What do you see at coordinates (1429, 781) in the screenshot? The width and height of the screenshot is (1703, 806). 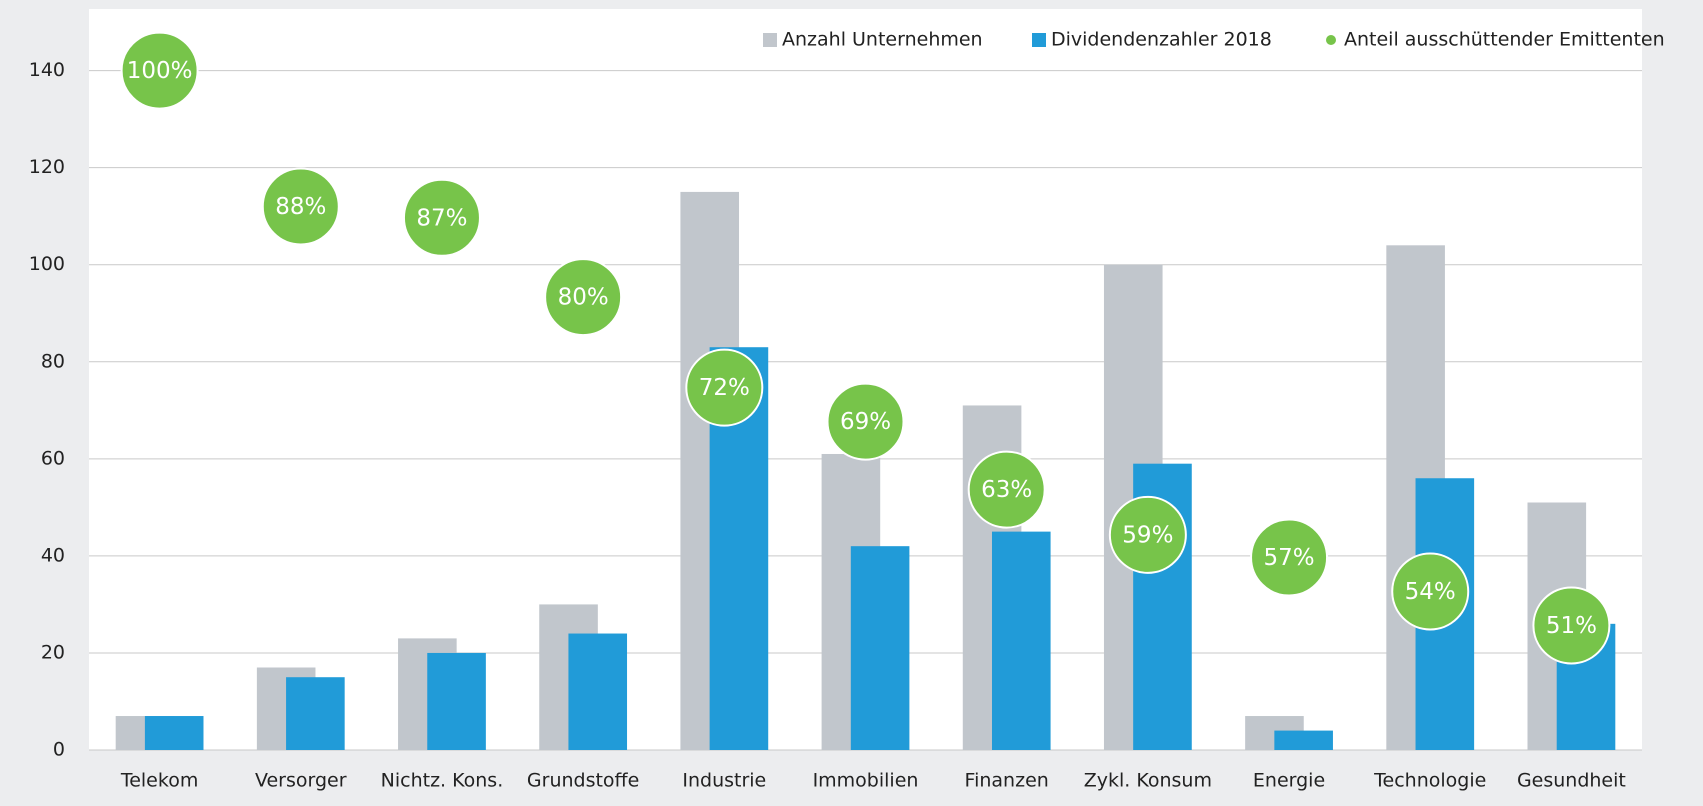 I see `x-tick-label: Technologie` at bounding box center [1429, 781].